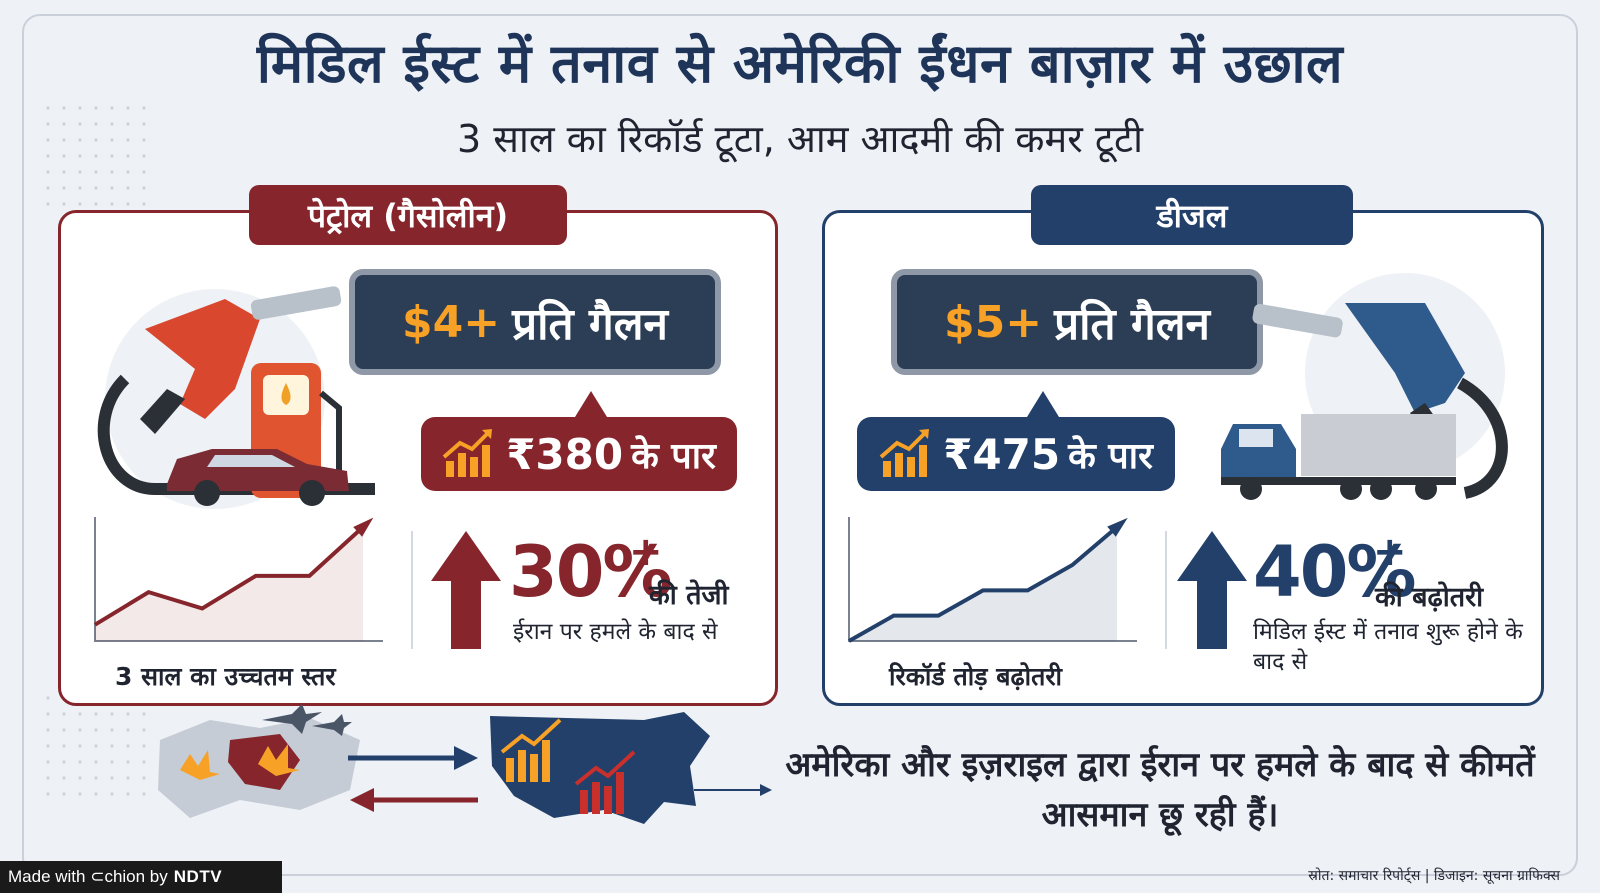 The width and height of the screenshot is (1600, 893). Describe the element at coordinates (198, 876) in the screenshot. I see `brand-logo: NDTV` at that location.